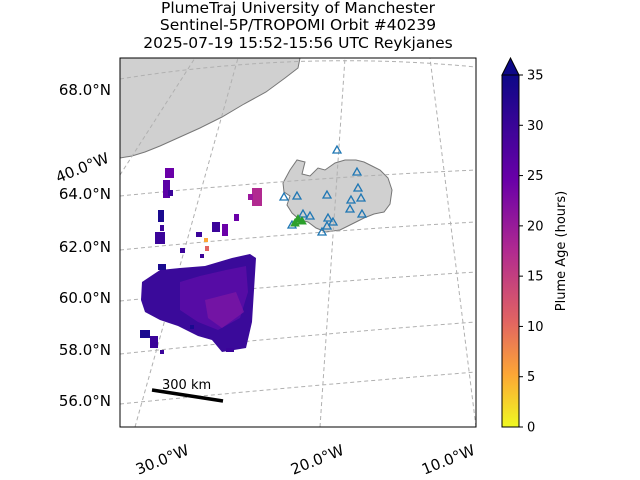  What do you see at coordinates (535, 176) in the screenshot?
I see `colorbar-tick-label: 25` at bounding box center [535, 176].